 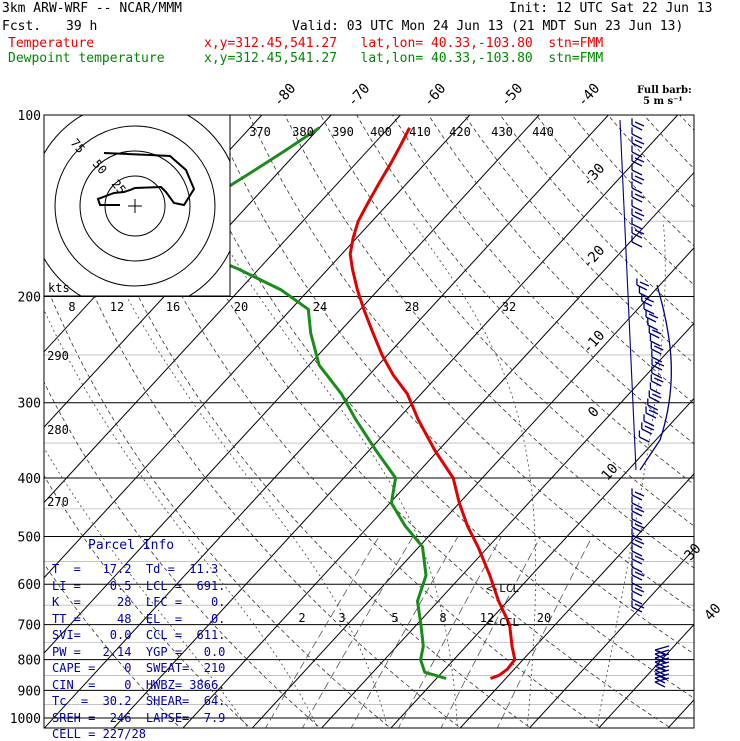 What do you see at coordinates (135, 569) in the screenshot?
I see `parcel-info-row: T = 17.2 Td = 11.3` at bounding box center [135, 569].